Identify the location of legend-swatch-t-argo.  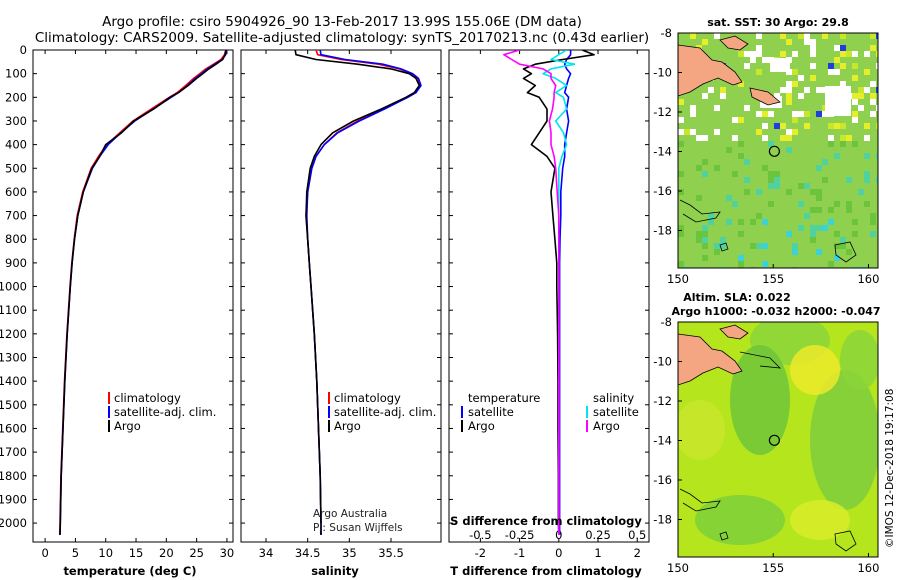
(462, 426).